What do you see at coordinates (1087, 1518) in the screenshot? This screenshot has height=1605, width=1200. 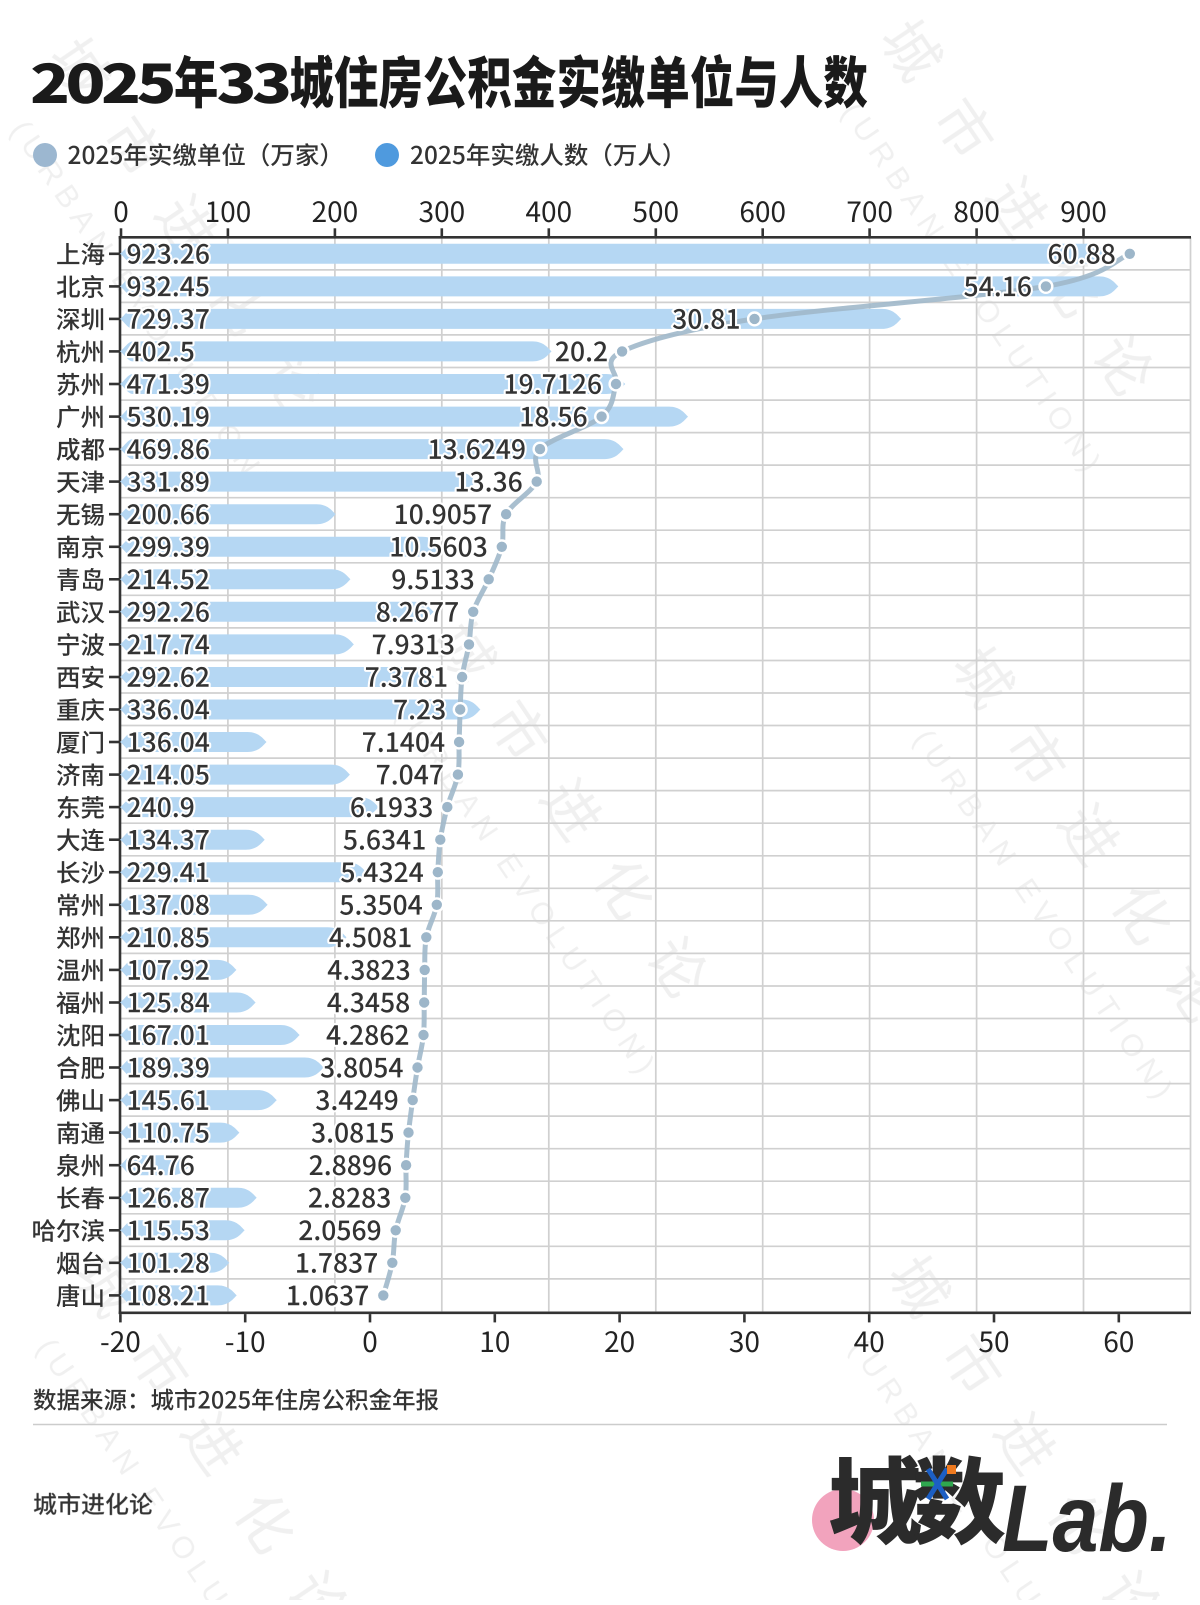 I see `svg-text: Lab.` at bounding box center [1087, 1518].